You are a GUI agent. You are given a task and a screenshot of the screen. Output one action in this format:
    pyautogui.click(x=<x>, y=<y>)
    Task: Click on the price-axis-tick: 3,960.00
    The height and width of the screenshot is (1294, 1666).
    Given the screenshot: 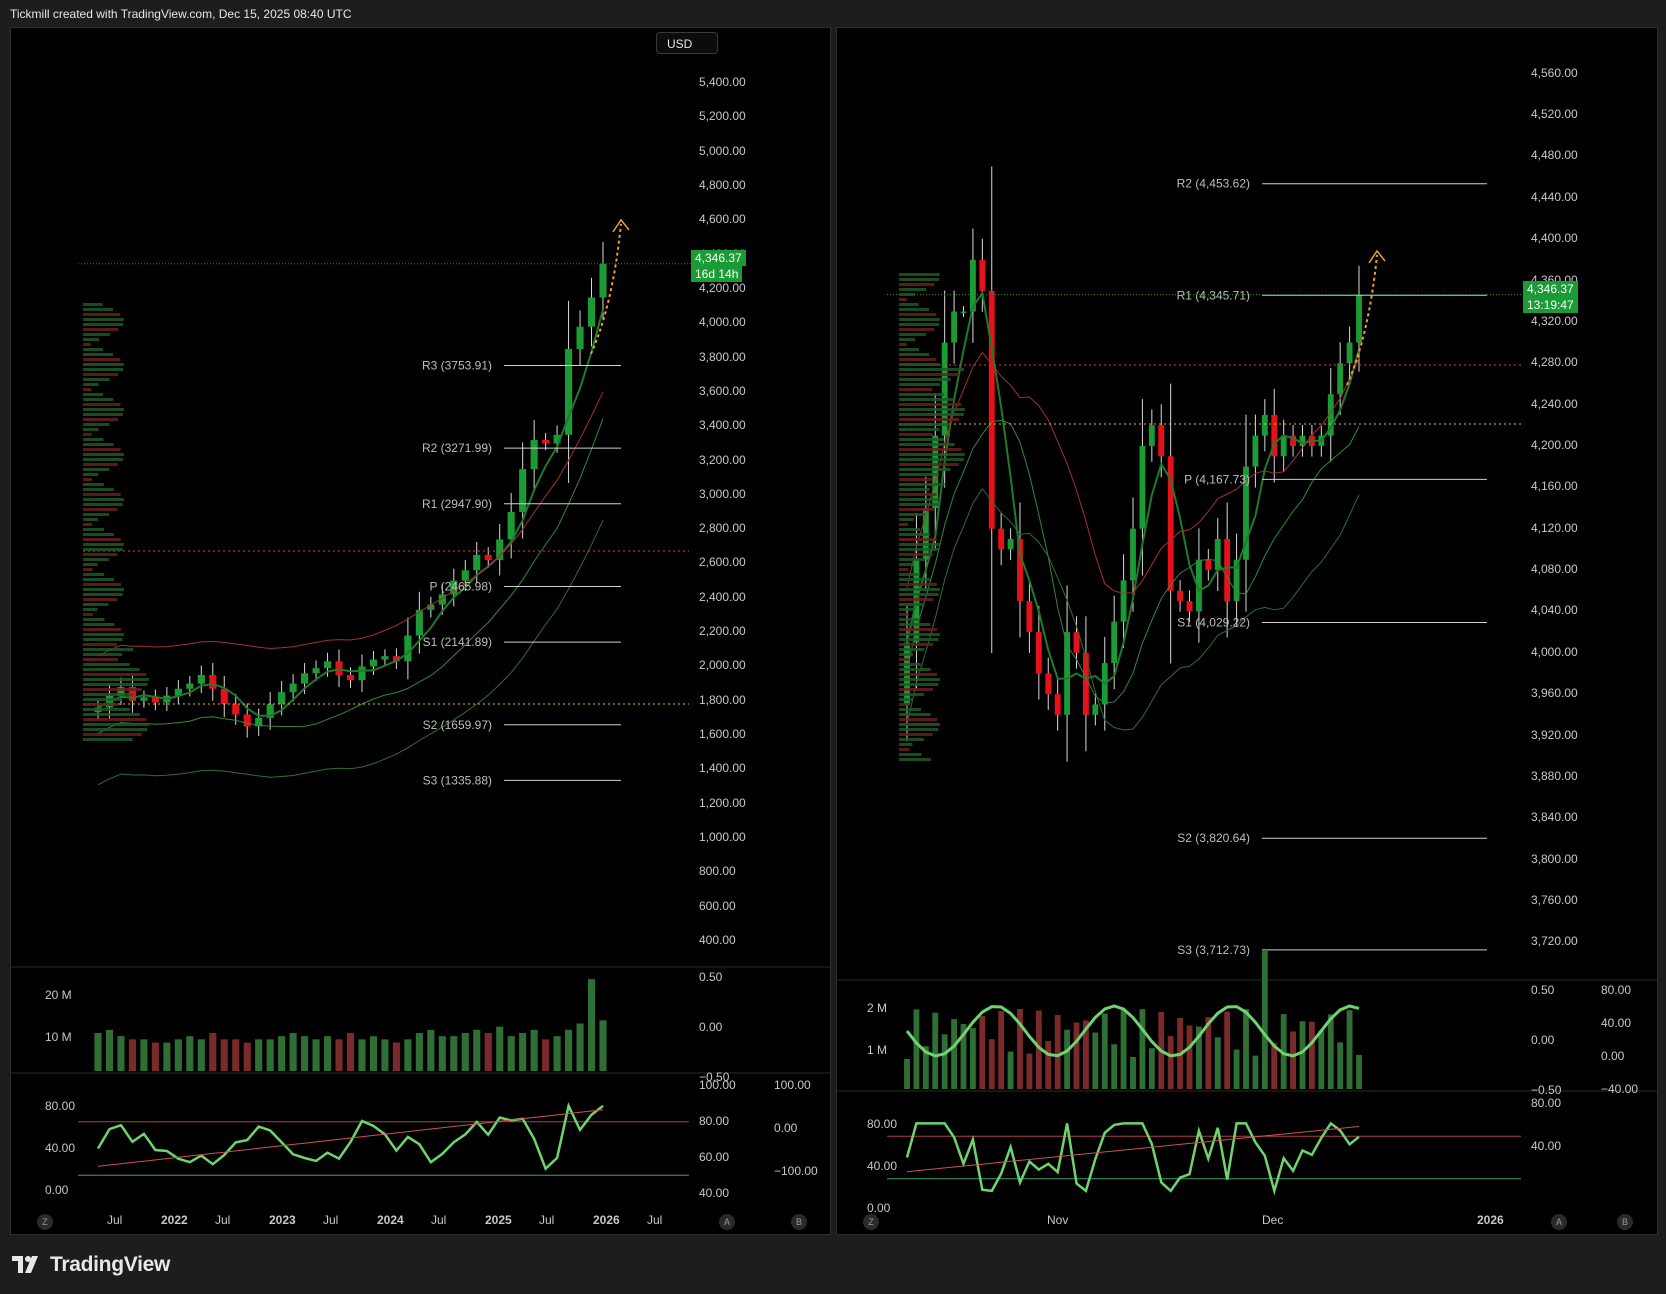 What is the action you would take?
    pyautogui.click(x=1554, y=693)
    